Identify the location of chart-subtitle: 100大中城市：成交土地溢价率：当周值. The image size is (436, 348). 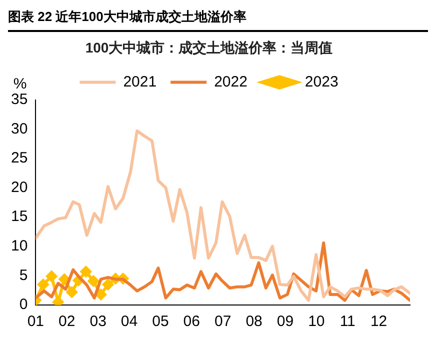
(209, 47).